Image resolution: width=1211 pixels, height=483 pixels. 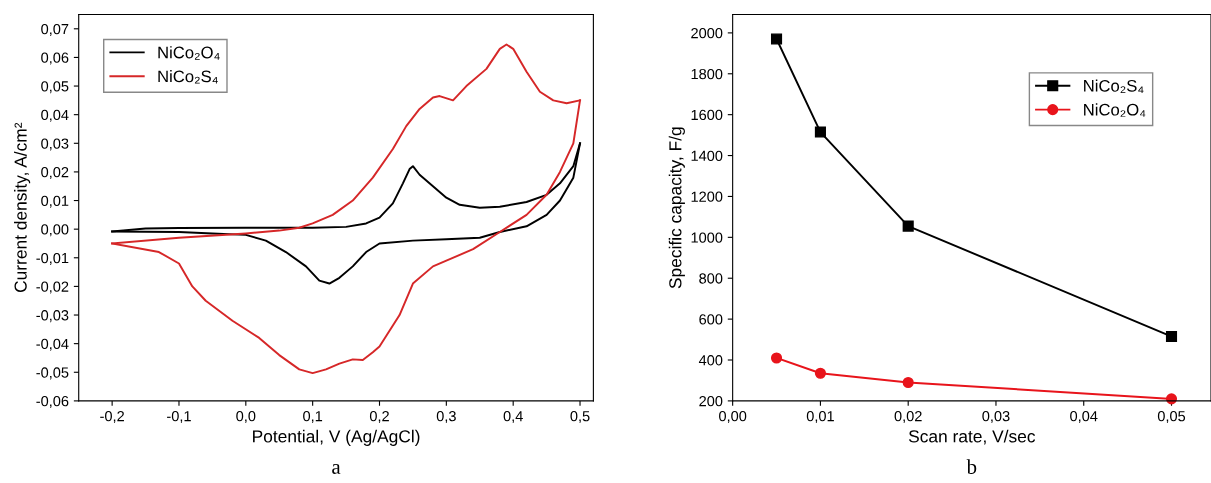 I want to click on y-axis-title: Specific capacity, F/g, so click(x=676, y=208).